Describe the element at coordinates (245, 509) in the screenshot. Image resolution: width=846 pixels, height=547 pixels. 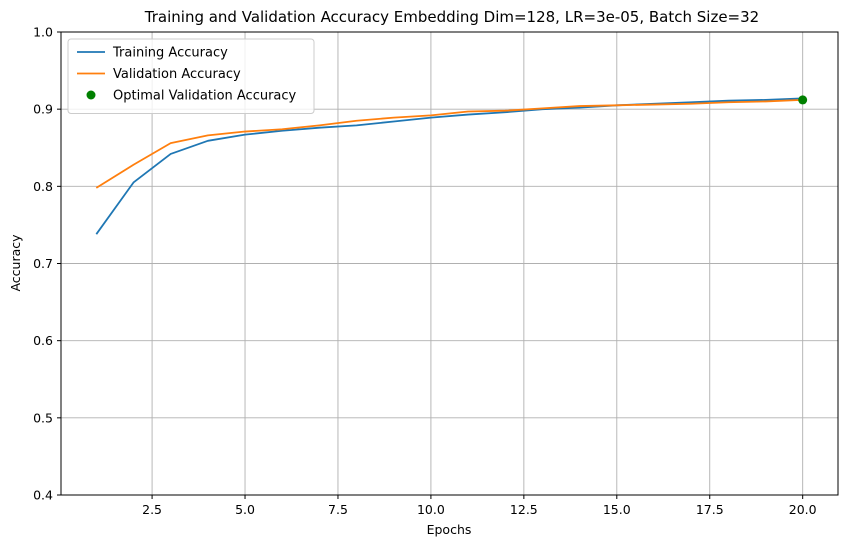
I see `x-tick-label: 5.0` at that location.